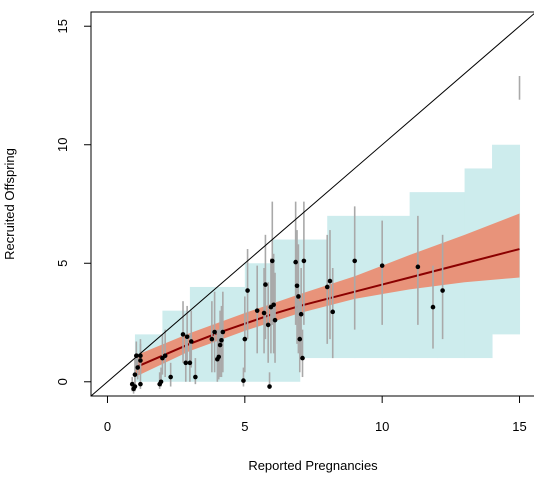 The width and height of the screenshot is (534, 478). Describe the element at coordinates (315, 414) in the screenshot. I see `x-axis: 0 5 10 15` at that location.